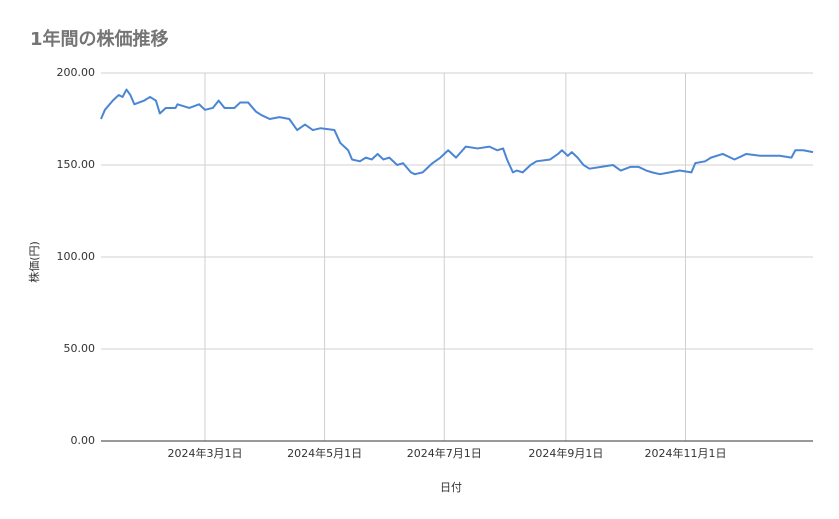 This screenshot has height=519, width=839. I want to click on y-tick-label: 150.00, so click(76, 164).